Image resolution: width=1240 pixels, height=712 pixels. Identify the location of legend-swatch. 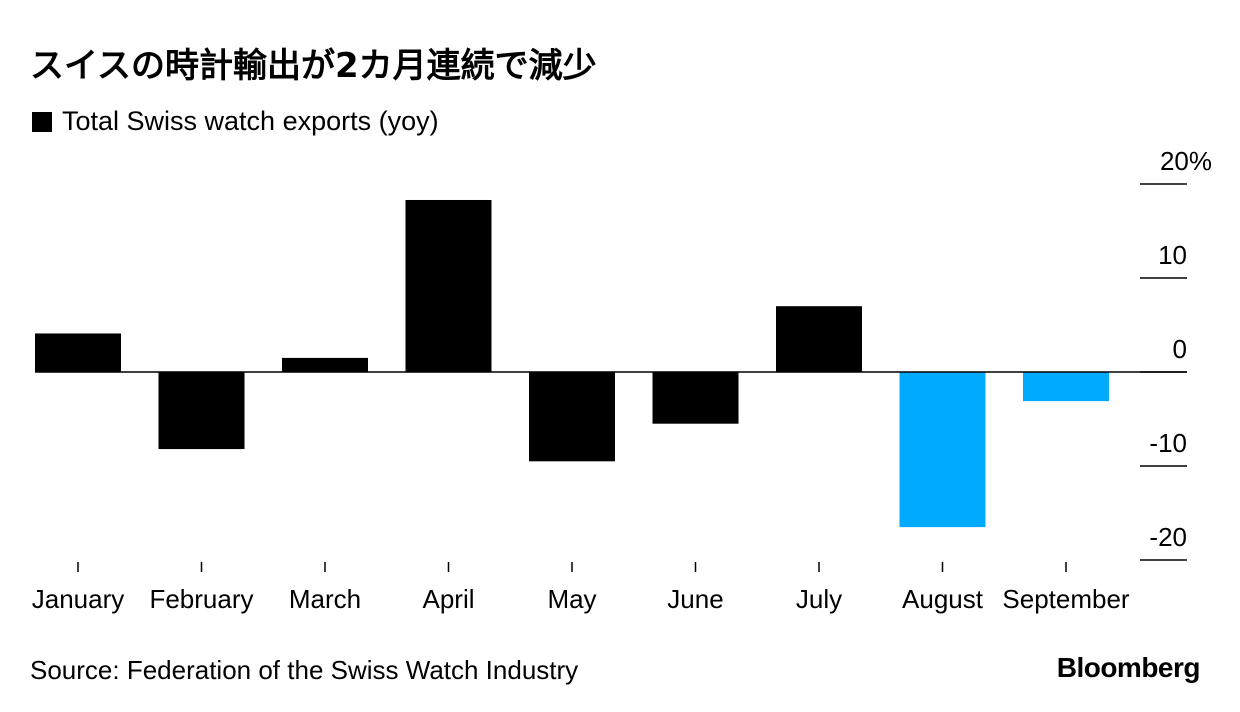
(42, 121).